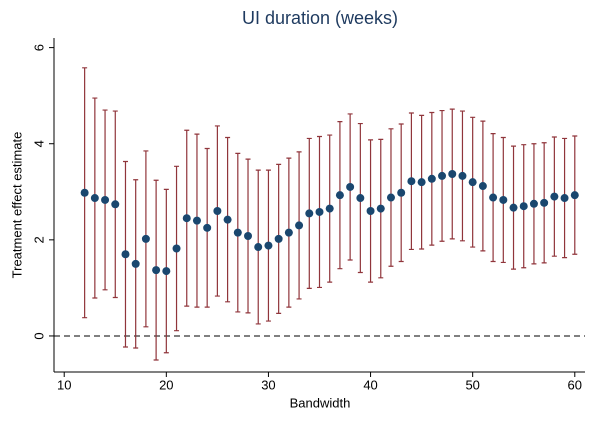  What do you see at coordinates (370, 384) in the screenshot?
I see `x-tick-label: 40` at bounding box center [370, 384].